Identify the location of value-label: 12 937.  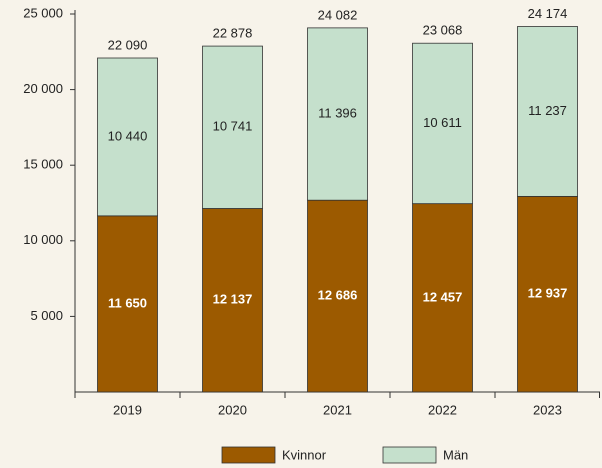
(548, 293).